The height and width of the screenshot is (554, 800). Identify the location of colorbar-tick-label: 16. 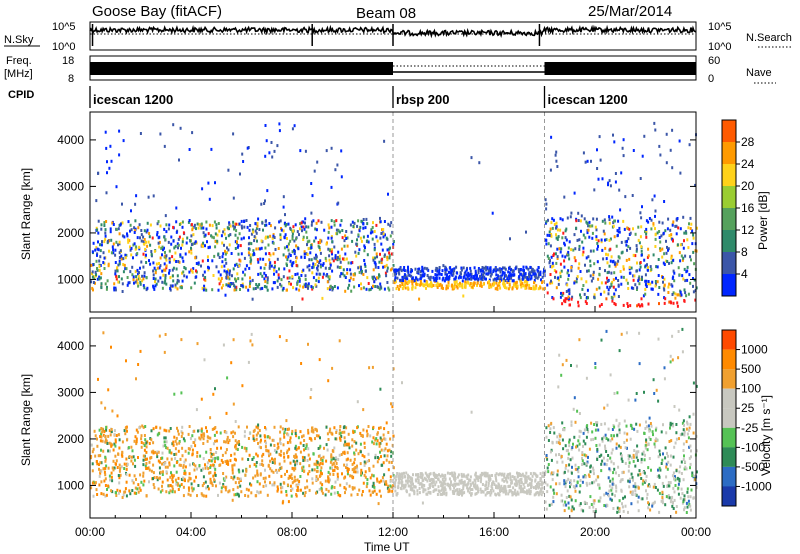
(748, 208).